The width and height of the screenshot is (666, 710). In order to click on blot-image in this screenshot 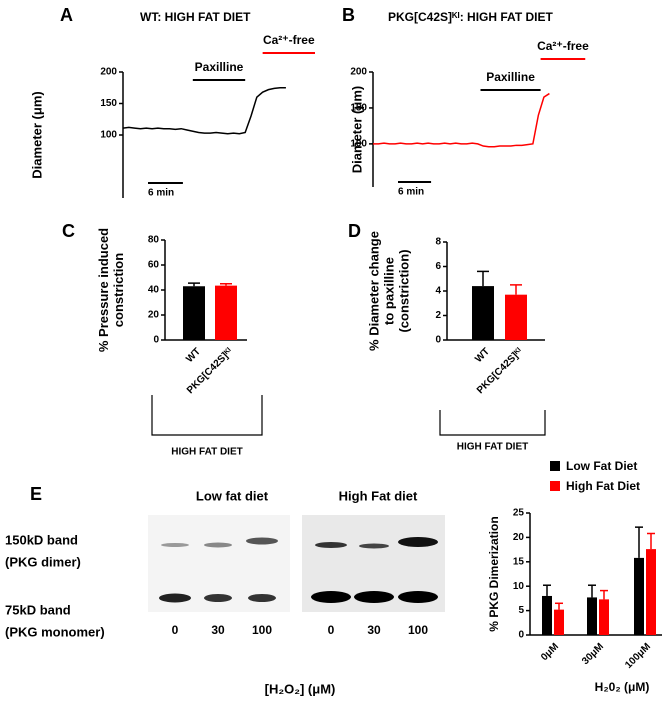, I will do `click(296, 563)`.